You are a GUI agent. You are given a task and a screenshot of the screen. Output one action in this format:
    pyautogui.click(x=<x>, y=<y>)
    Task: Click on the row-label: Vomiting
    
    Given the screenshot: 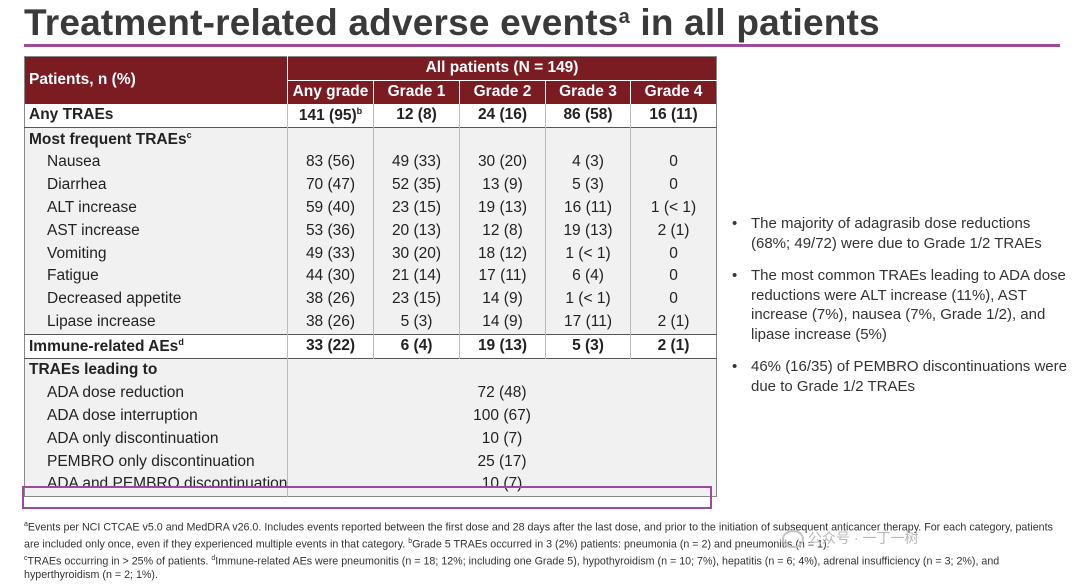 What is the action you would take?
    pyautogui.click(x=77, y=253)
    